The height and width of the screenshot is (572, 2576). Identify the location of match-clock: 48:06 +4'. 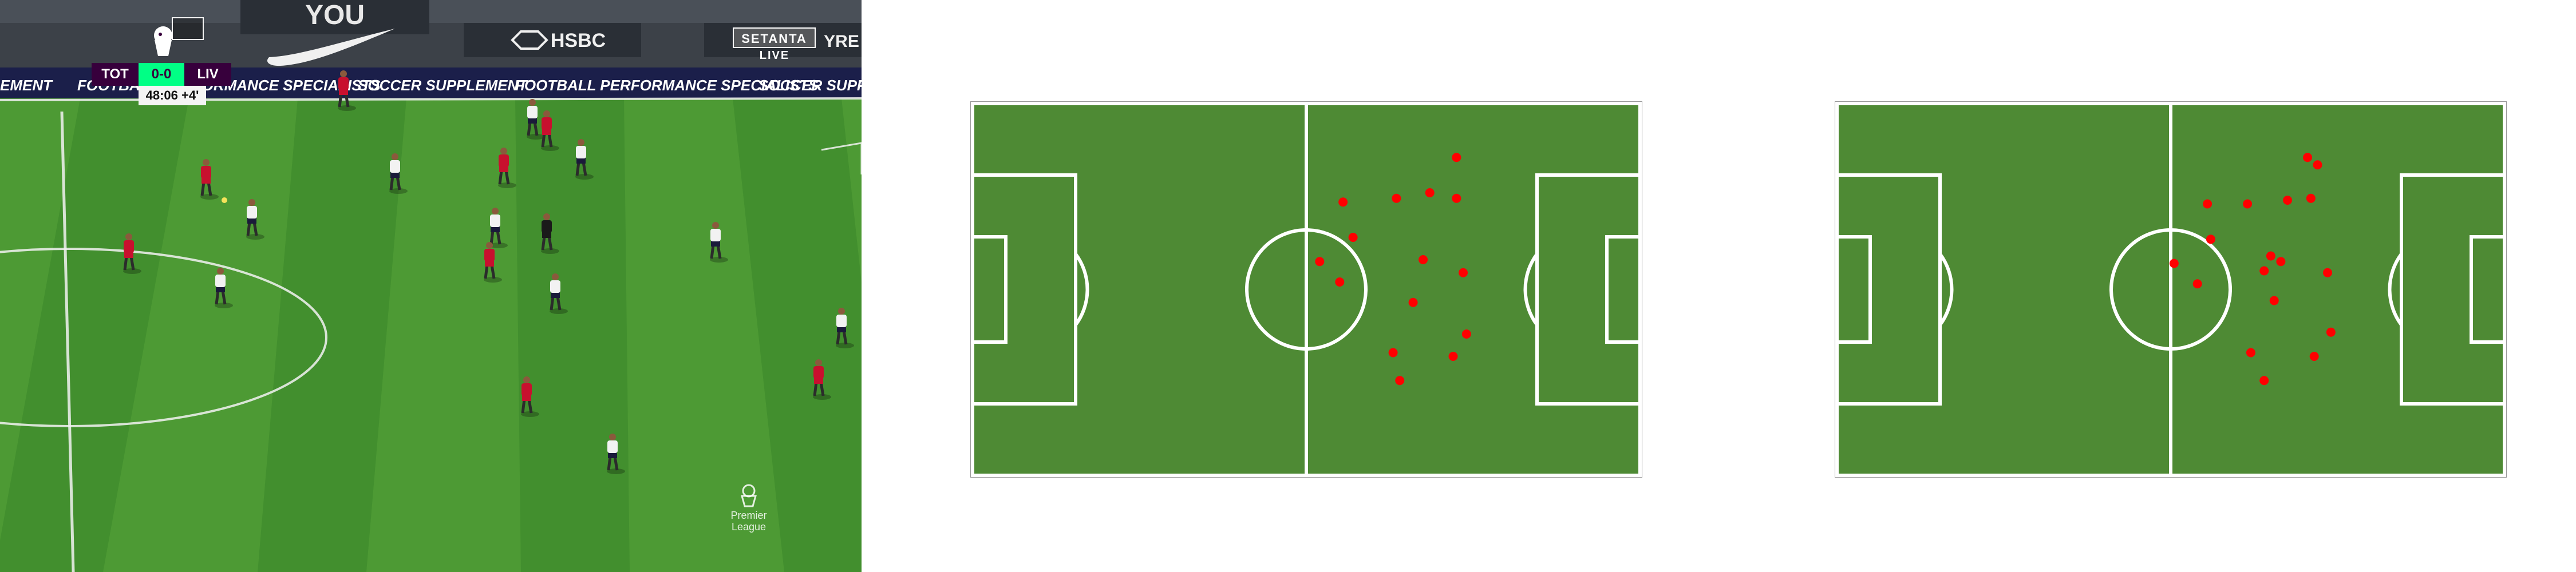
(172, 95).